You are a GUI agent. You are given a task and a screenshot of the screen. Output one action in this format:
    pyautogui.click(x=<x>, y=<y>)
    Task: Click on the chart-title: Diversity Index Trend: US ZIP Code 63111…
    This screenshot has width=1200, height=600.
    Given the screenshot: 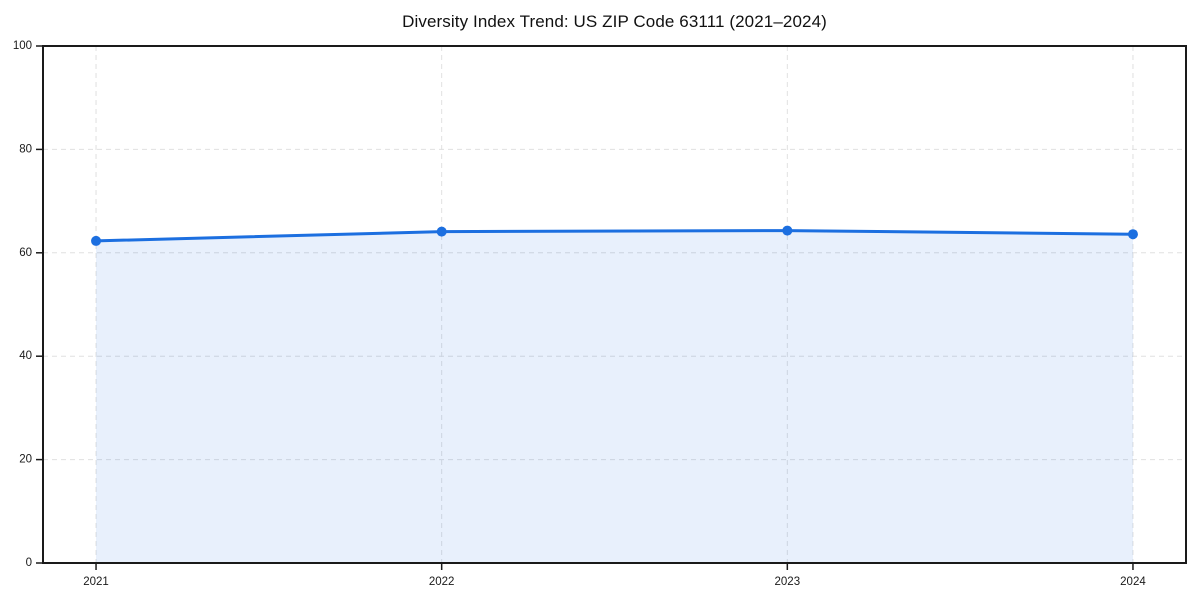 What is the action you would take?
    pyautogui.click(x=614, y=21)
    